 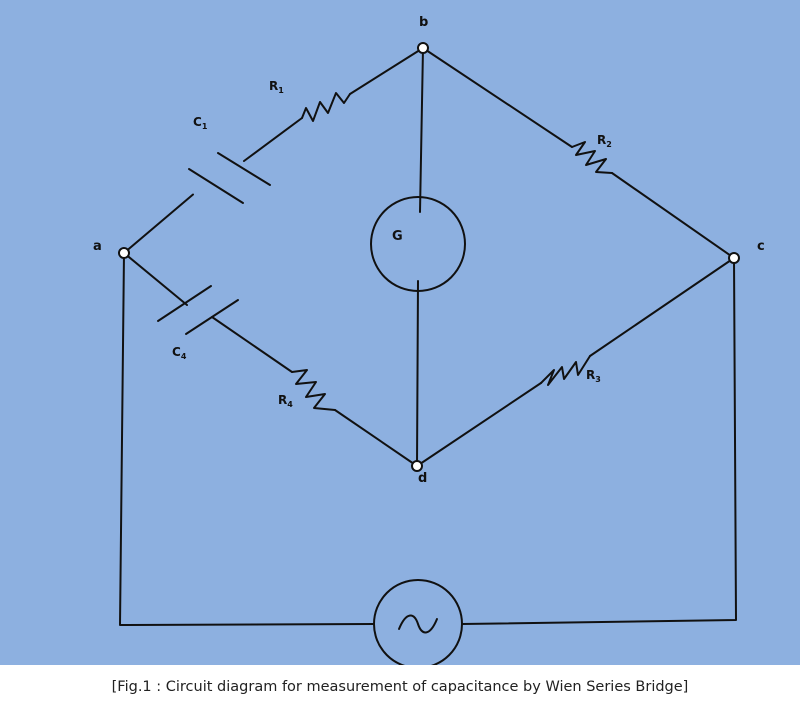 I want to click on label-r4: R4, so click(x=285, y=401).